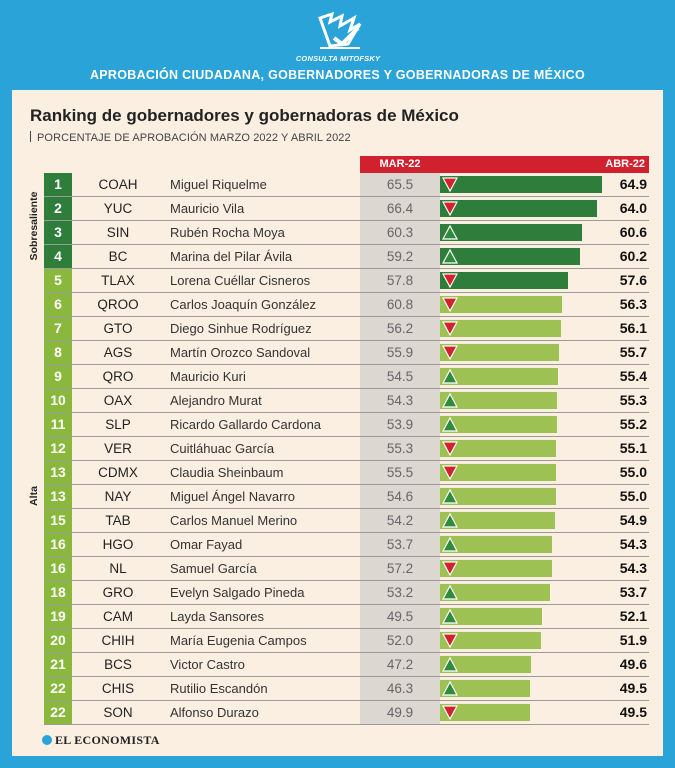  What do you see at coordinates (346, 713) in the screenshot?
I see `table-row: 22 SON Alfonso Durazo 49.9 49.5` at bounding box center [346, 713].